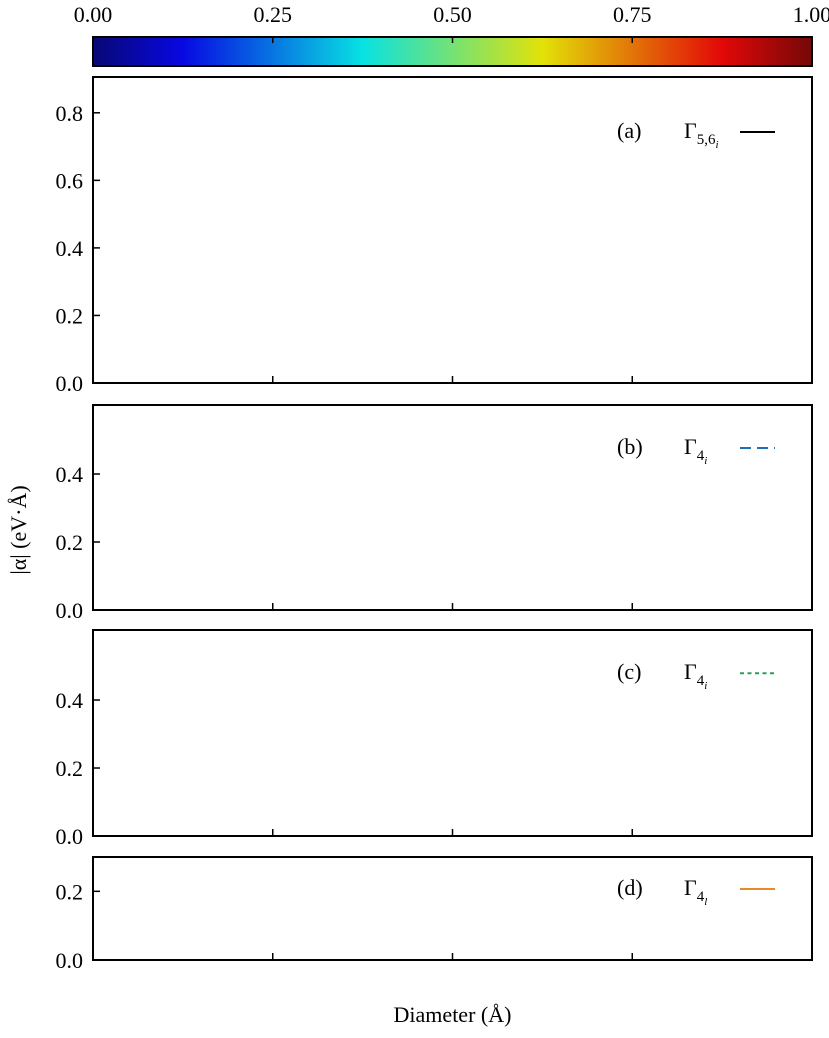 Image resolution: width=829 pixels, height=1038 pixels. I want to click on y-axis-label: |α| (eV·Å), so click(18, 529).